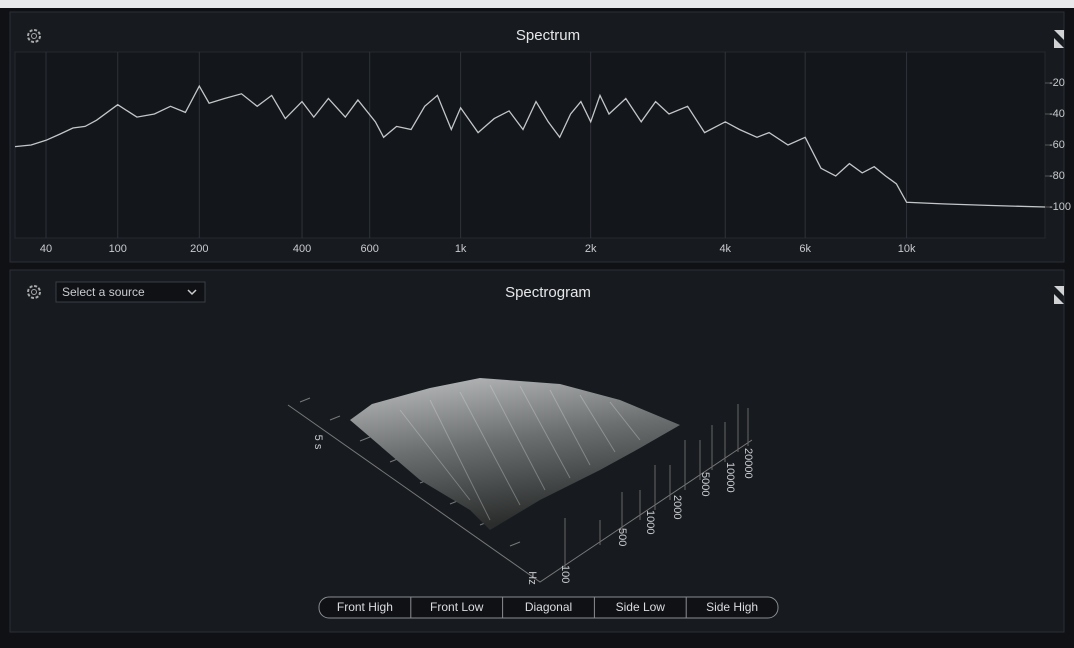  Describe the element at coordinates (591, 249) in the screenshot. I see `x-tick-label: 2k` at that location.